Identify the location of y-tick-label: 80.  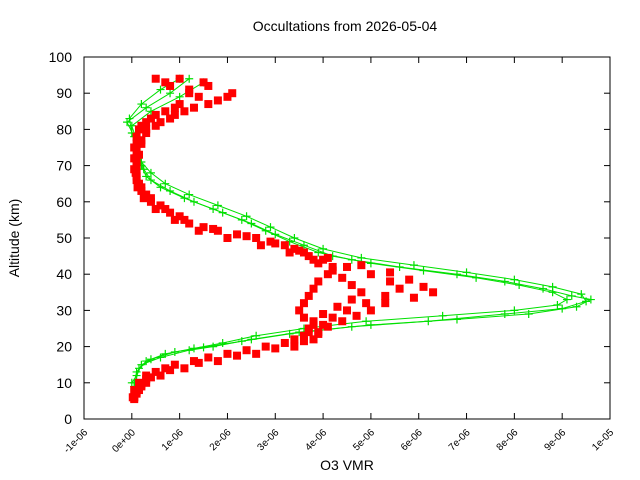
(64, 129).